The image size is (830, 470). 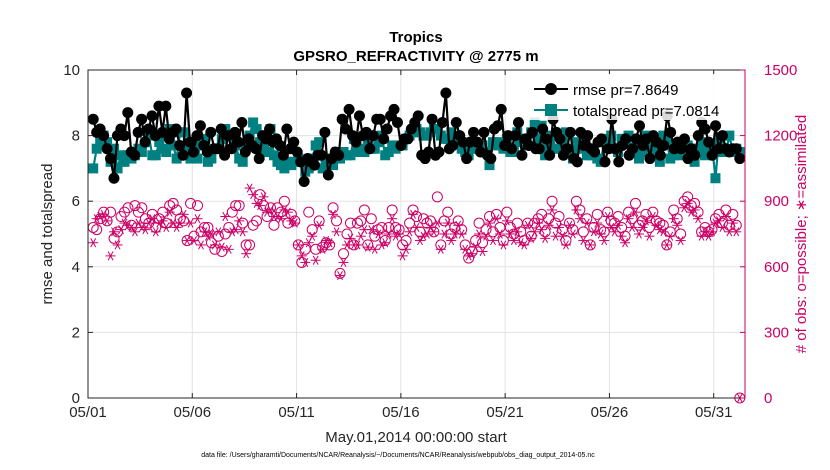 I want to click on y-right-axis-label: # of obs: o=possible; ∗=assimilated, so click(x=801, y=234).